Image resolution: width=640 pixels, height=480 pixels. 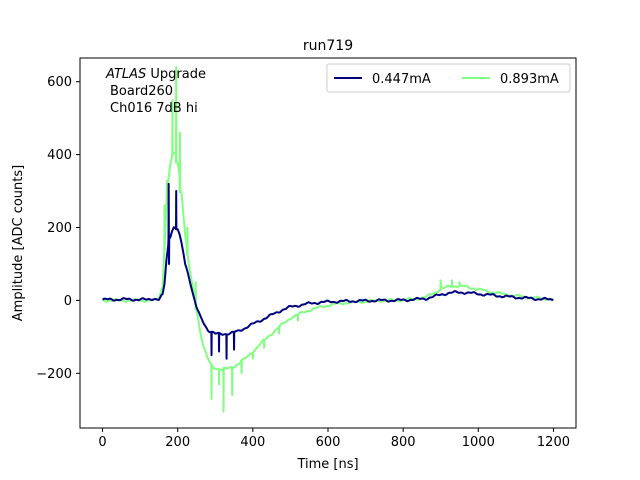 What do you see at coordinates (252, 442) in the screenshot?
I see `x-tick-label: 400` at bounding box center [252, 442].